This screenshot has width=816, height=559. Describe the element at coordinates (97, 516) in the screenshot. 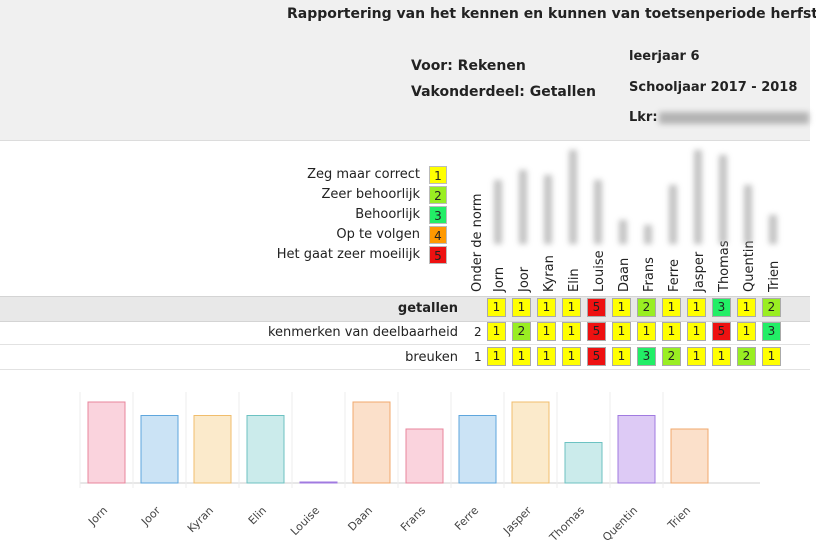

I see `chart-tick-label: Jorn` at that location.